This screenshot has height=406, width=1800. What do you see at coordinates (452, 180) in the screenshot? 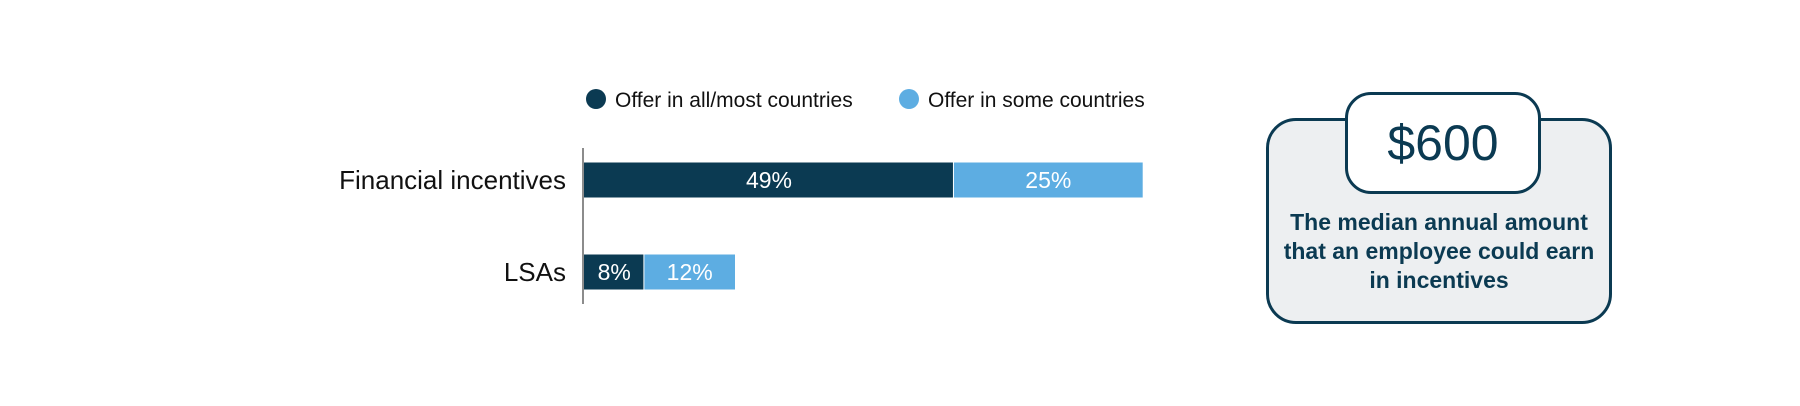
I see `category-label-0: Financial incentives` at bounding box center [452, 180].